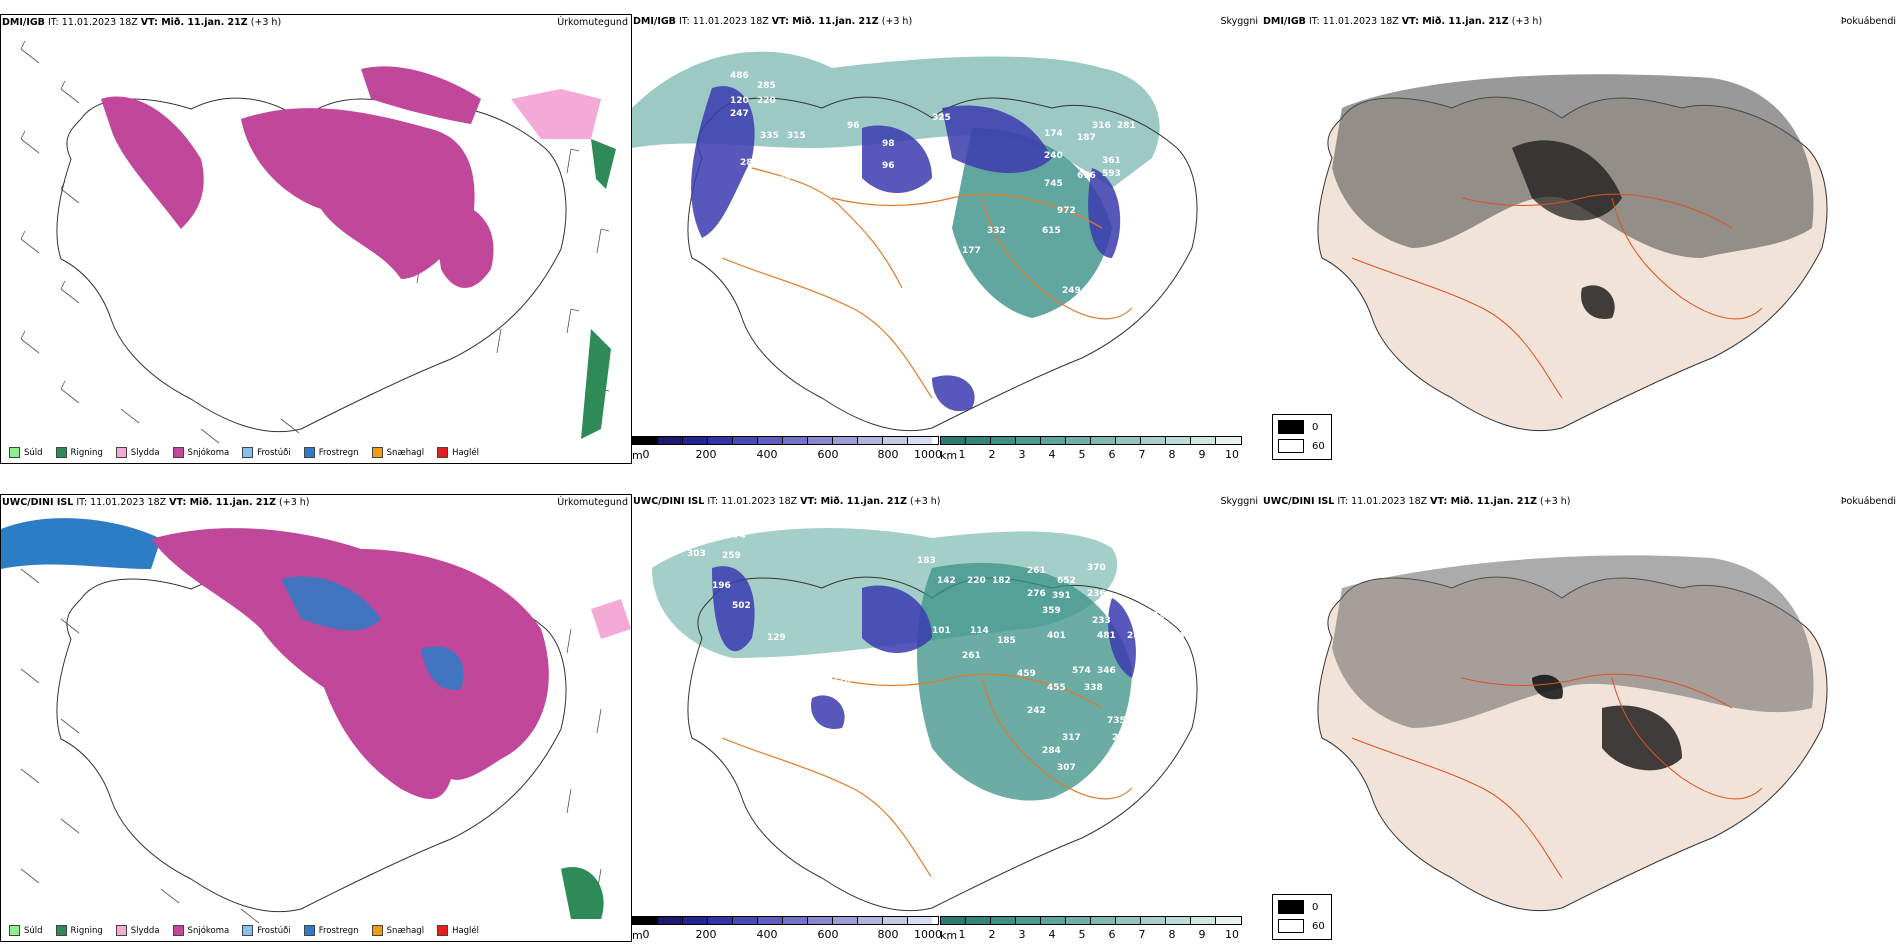 The image size is (1900, 950). I want to click on elev-label: 247, so click(739, 114).